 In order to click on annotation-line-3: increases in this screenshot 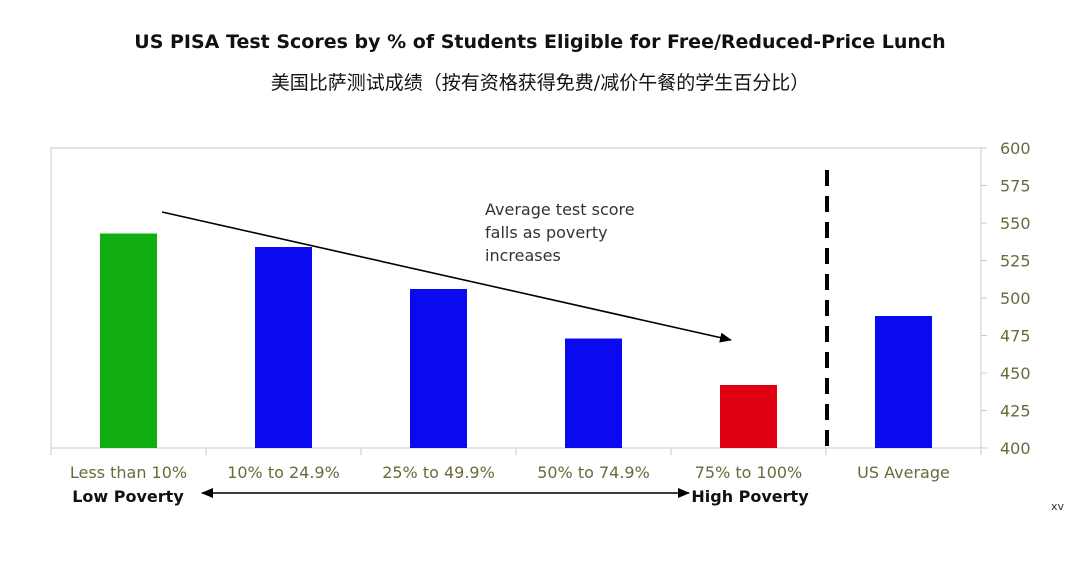, I will do `click(523, 255)`.